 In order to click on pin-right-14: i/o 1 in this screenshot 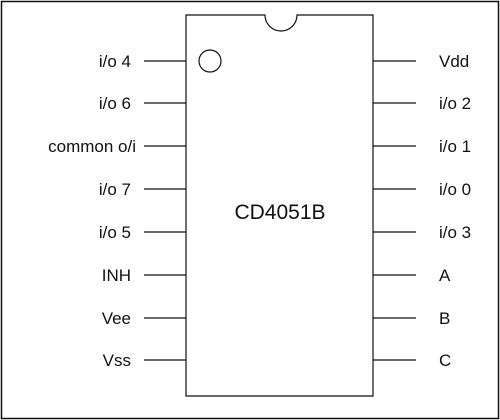, I will do `click(422, 146)`.